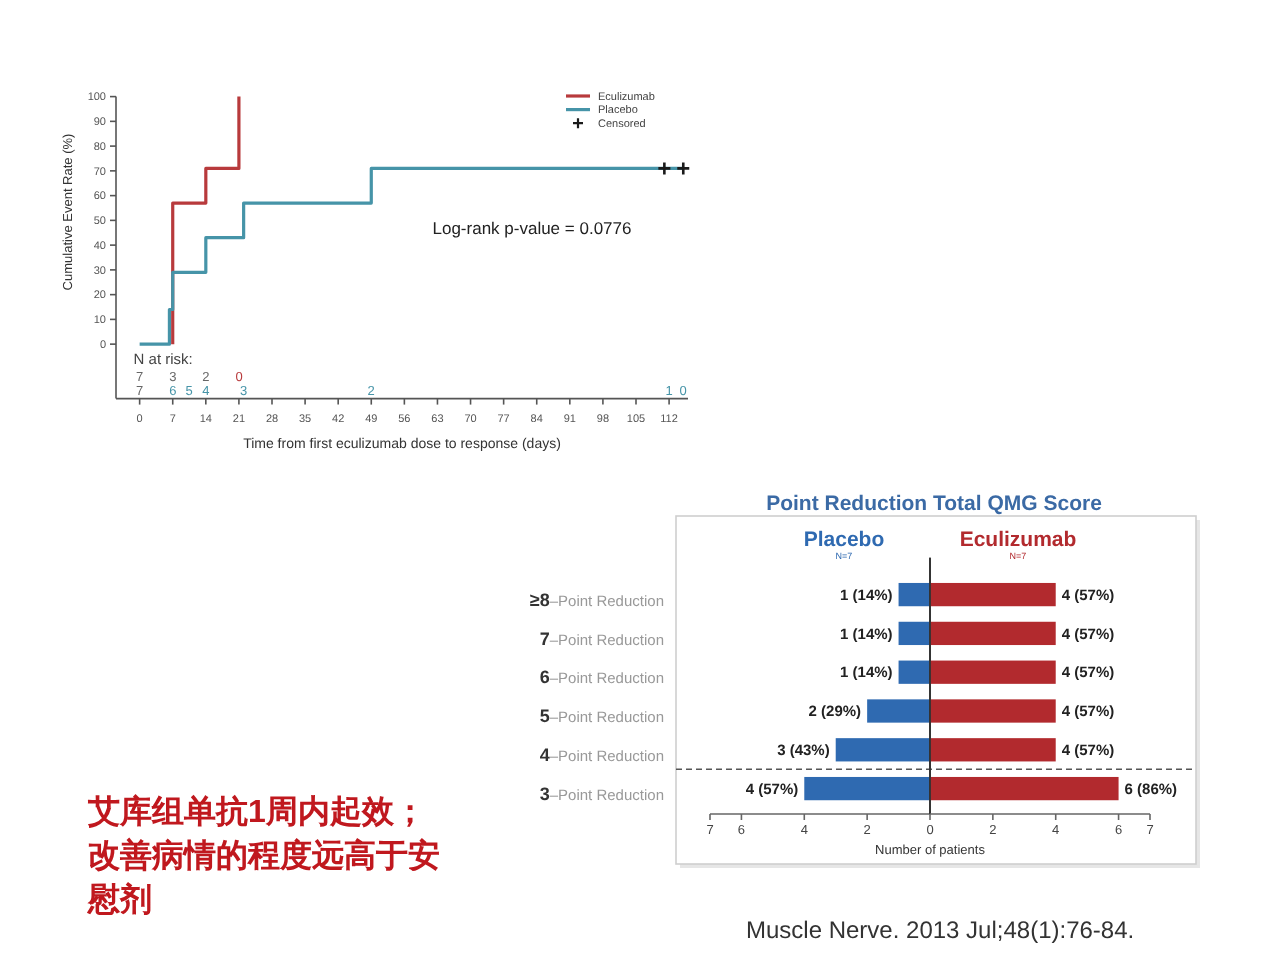  What do you see at coordinates (940, 930) in the screenshot?
I see `text: Muscle Nerve. 2013 Jul;48(1):76-84.` at bounding box center [940, 930].